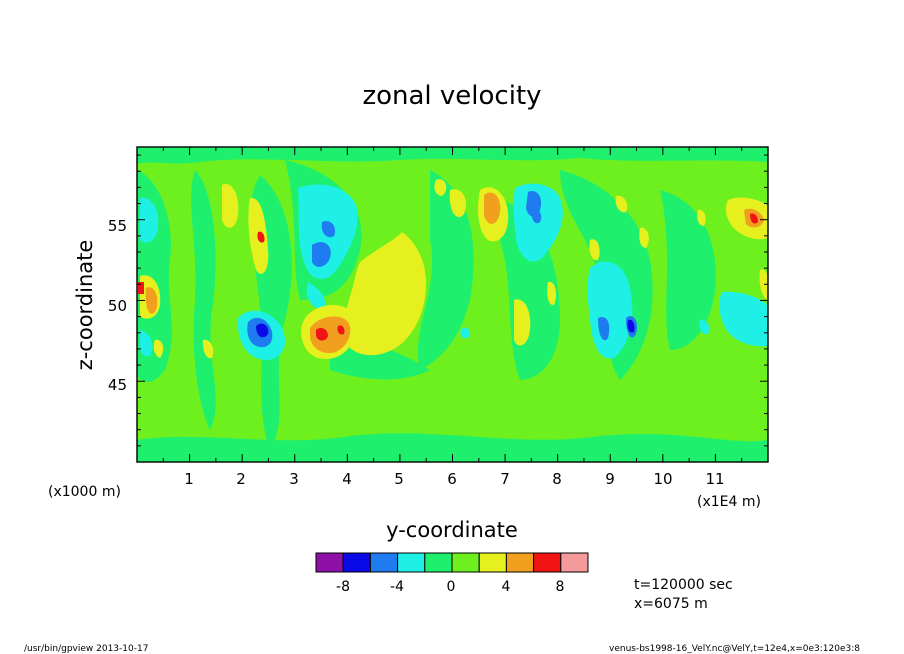 This screenshot has width=904, height=654. What do you see at coordinates (146, 343) in the screenshot?
I see `neg2-left-lower` at bounding box center [146, 343].